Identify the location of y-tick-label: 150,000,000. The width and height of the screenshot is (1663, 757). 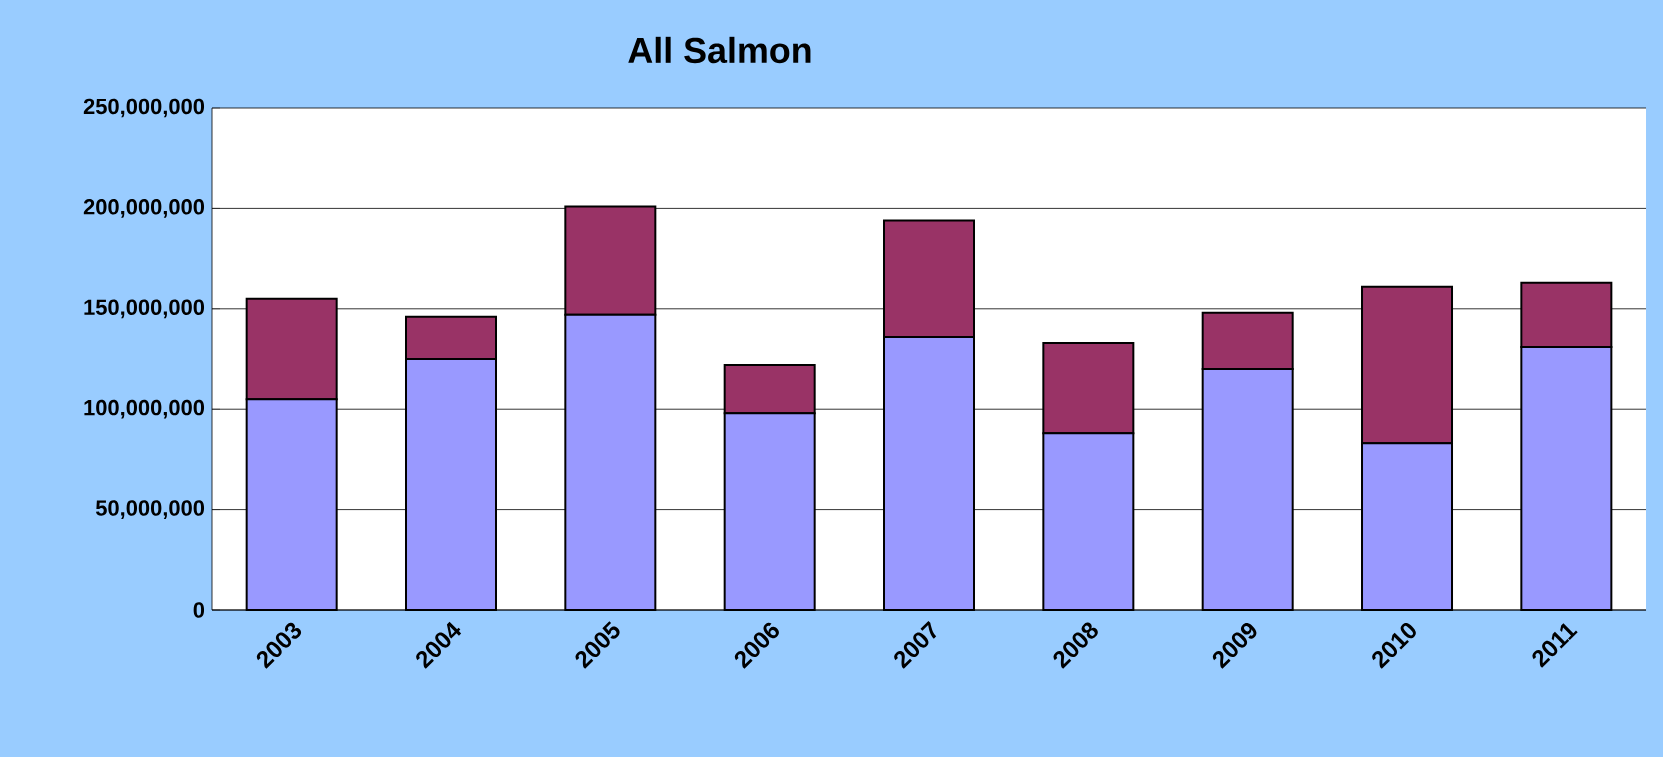
(144, 309).